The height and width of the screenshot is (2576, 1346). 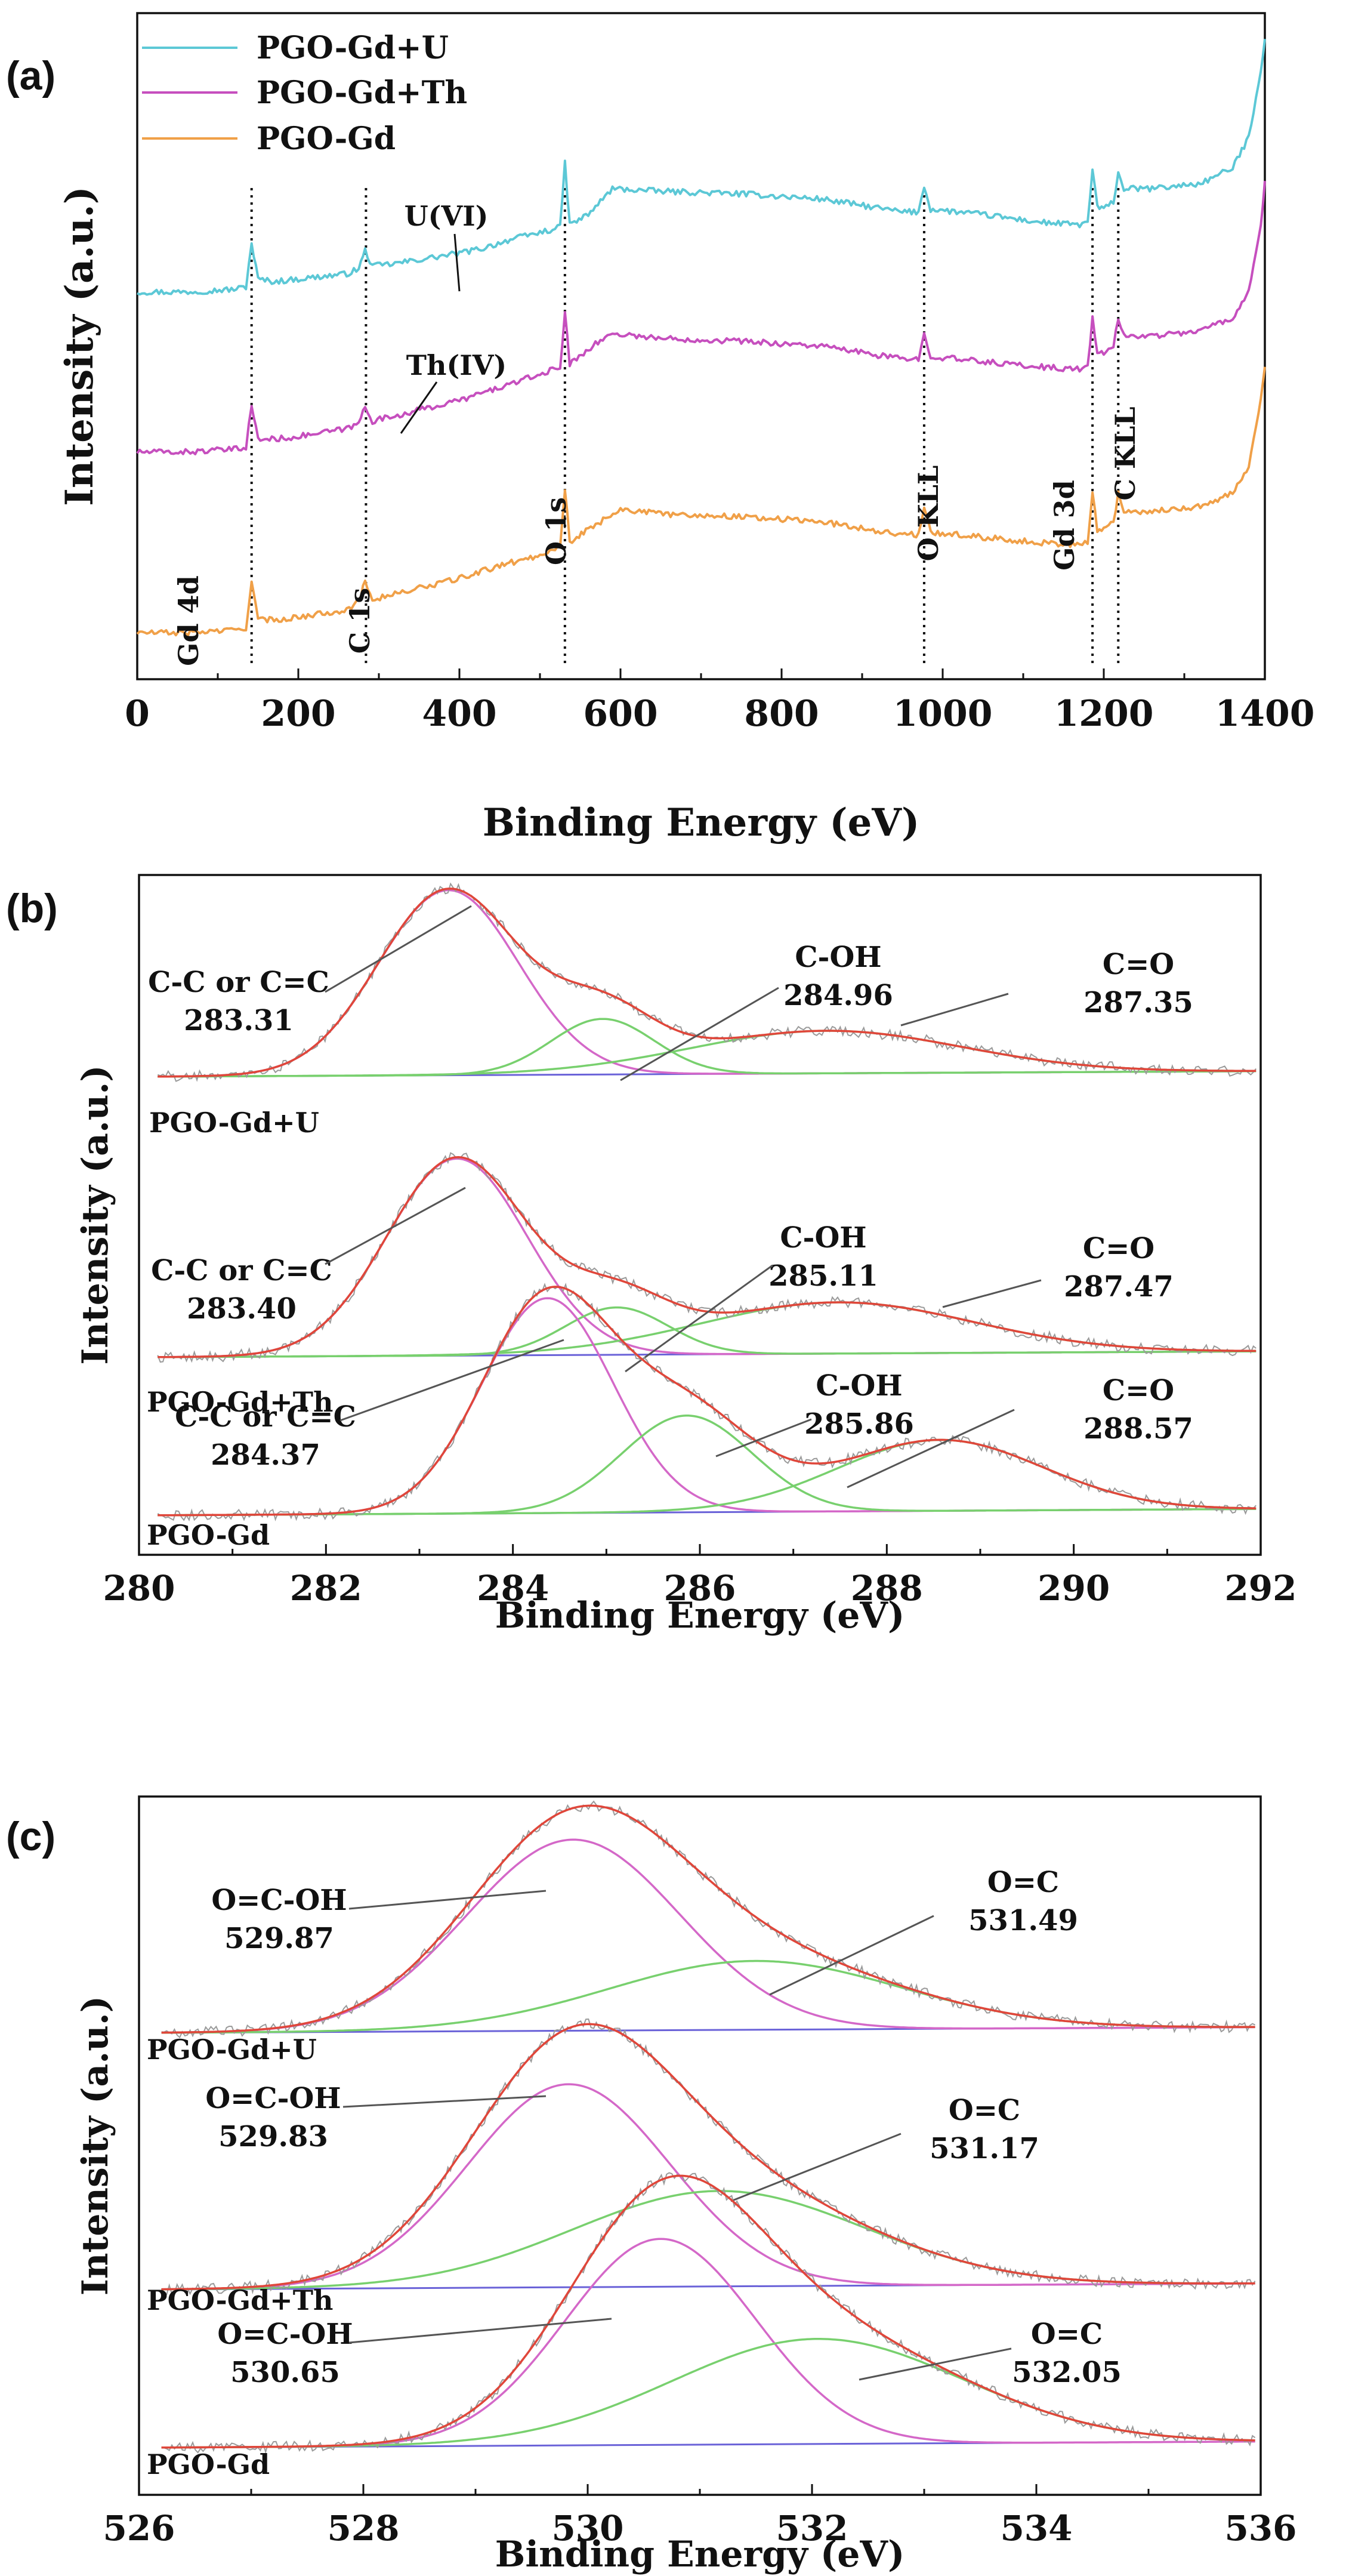 I want to click on x-tick-label: 532, so click(x=812, y=2528).